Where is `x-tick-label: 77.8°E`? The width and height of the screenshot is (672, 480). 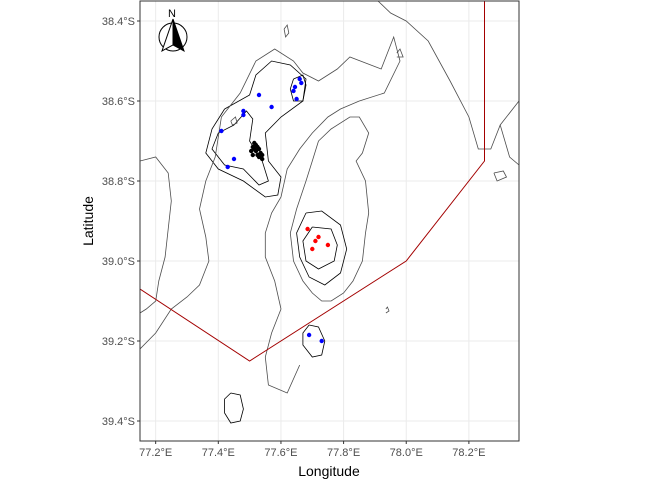 x-tick-label: 77.8°E is located at coordinates (343, 453).